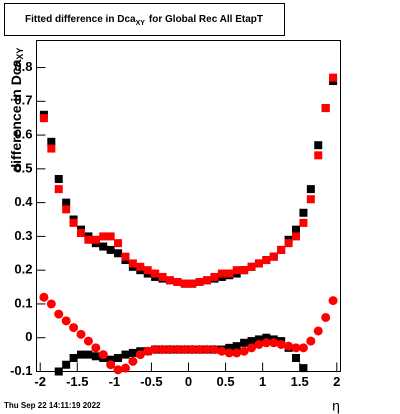 This screenshot has height=414, width=400. I want to click on title-suffix: for Global Rec All EtapT, so click(206, 19).